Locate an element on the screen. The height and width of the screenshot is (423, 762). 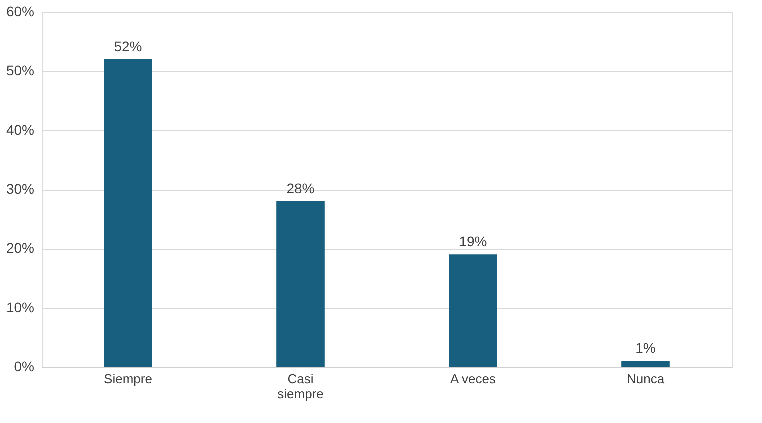
x-tick-label: Casi siempre is located at coordinates (301, 387).